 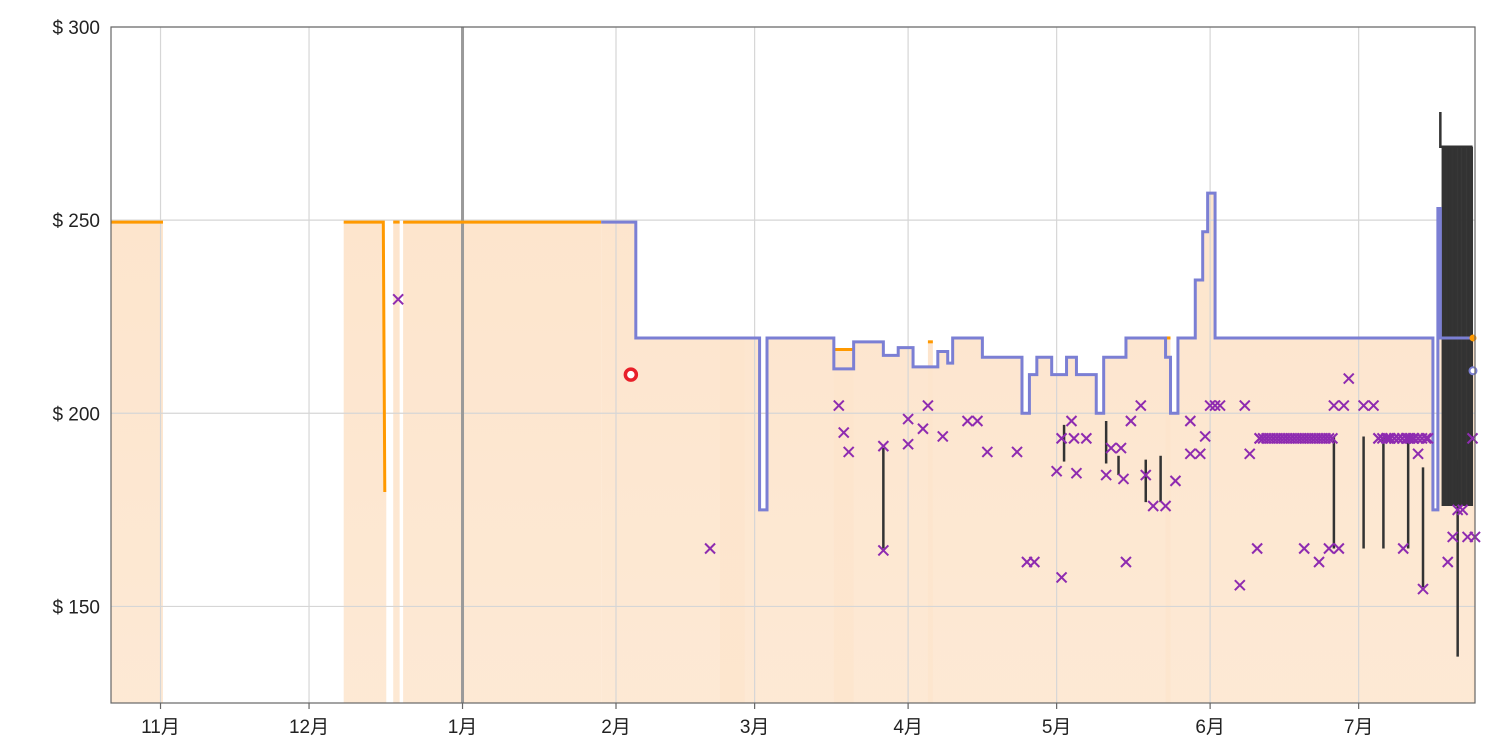 What do you see at coordinates (1057, 727) in the screenshot?
I see `x-tick-label-6: 5月` at bounding box center [1057, 727].